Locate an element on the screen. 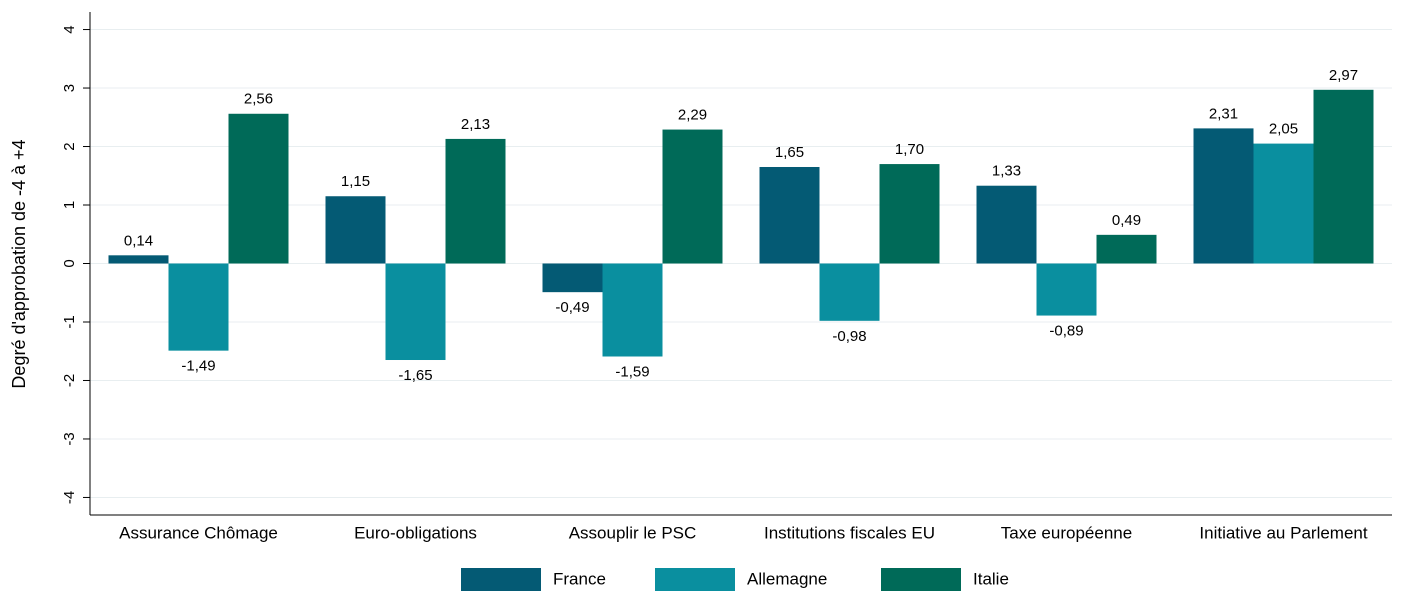 This screenshot has height=593, width=1408. x-tick-label: Taxe européenne is located at coordinates (1066, 532).